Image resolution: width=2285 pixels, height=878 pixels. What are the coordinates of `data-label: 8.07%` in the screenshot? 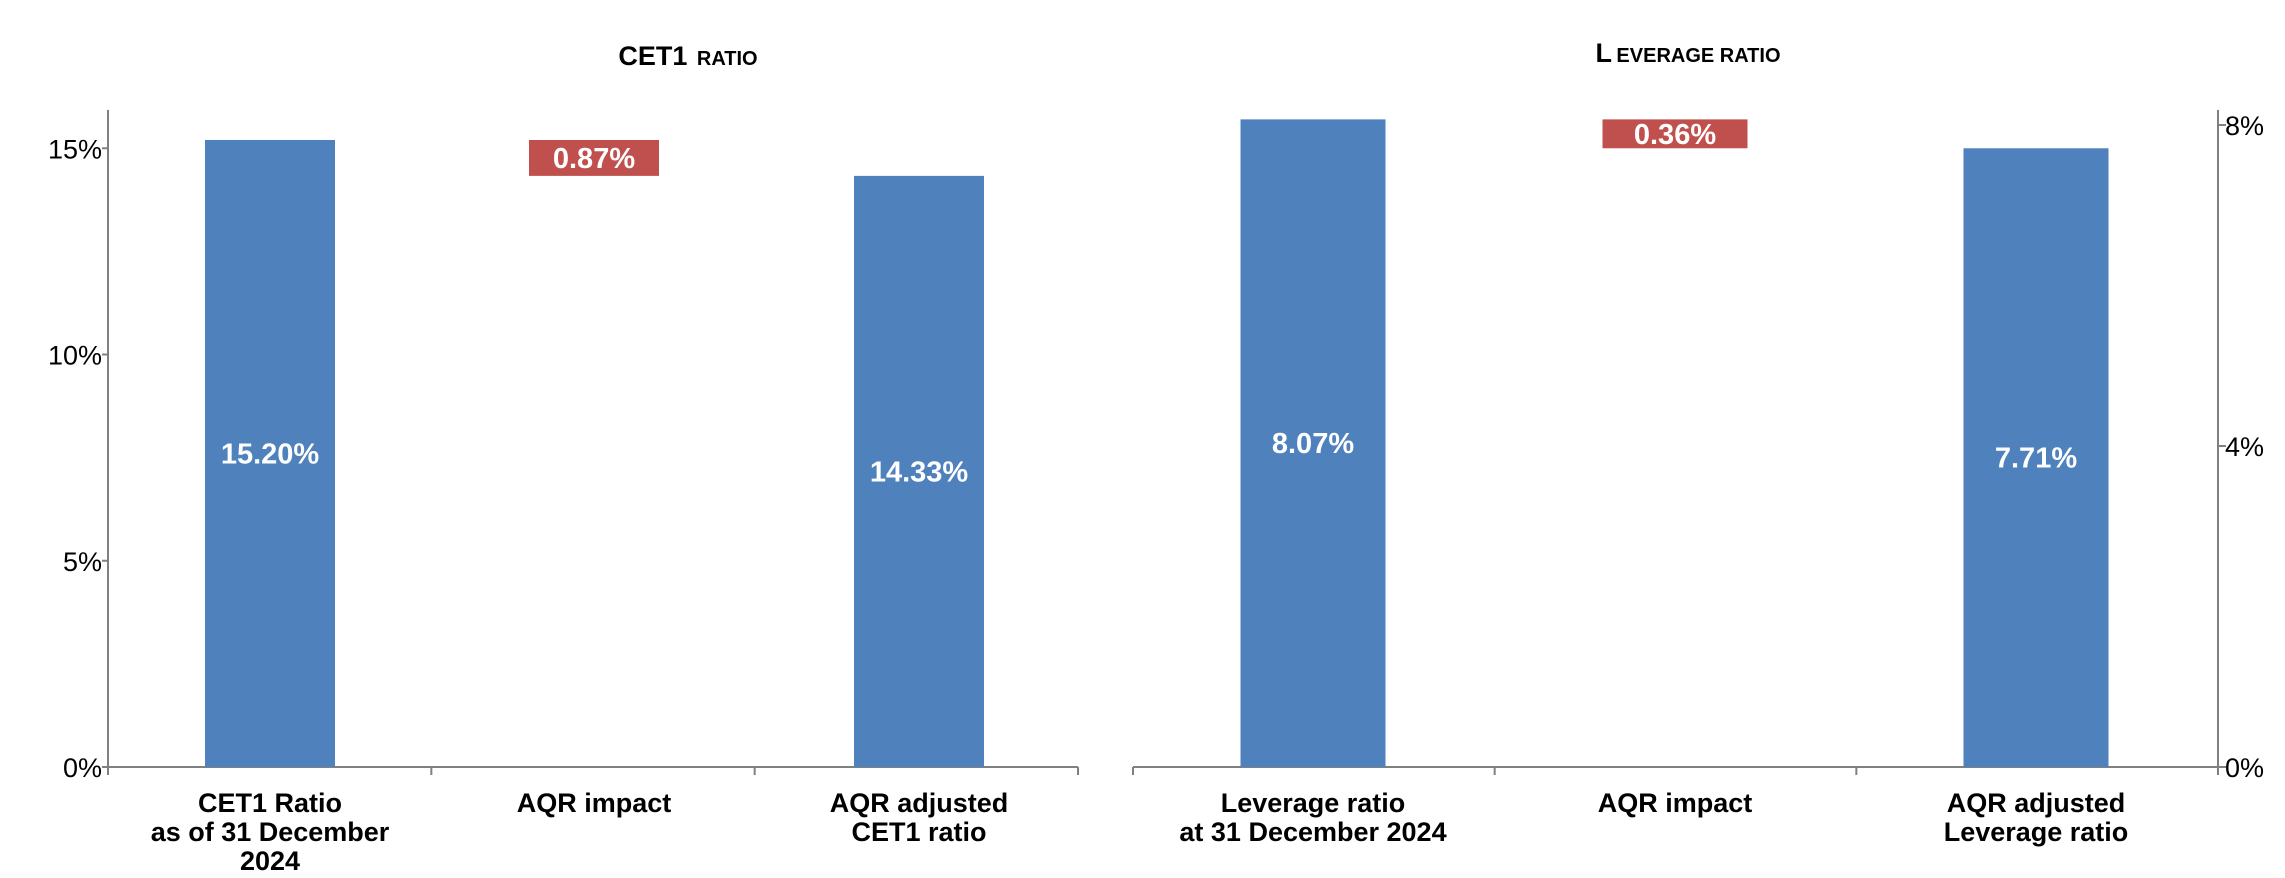 It's located at (1313, 444).